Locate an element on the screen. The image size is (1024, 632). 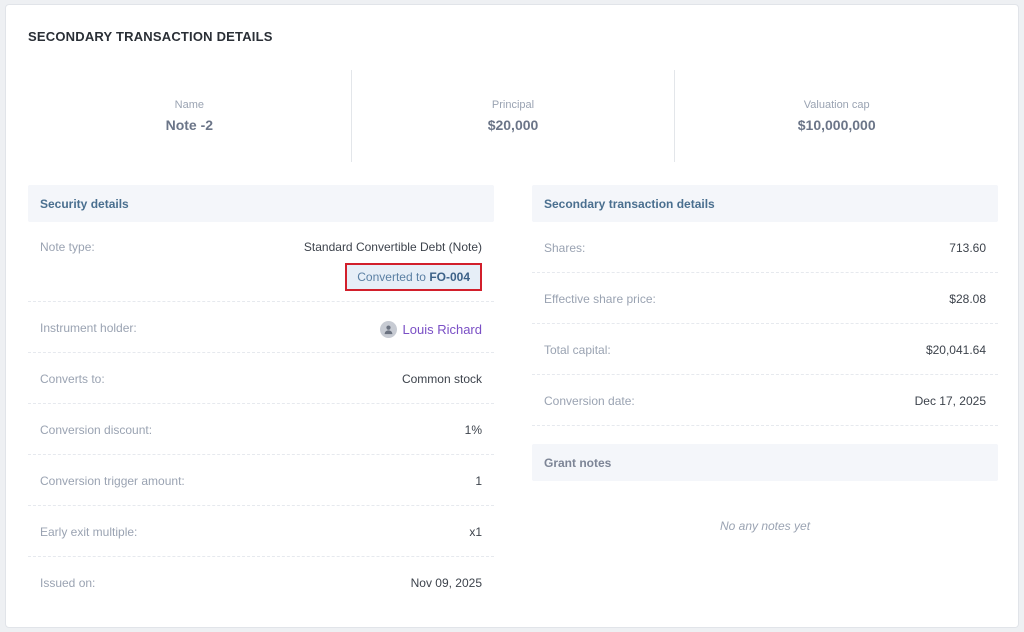
converted-to-badge: Converted to FO-004 is located at coordinates (413, 277).